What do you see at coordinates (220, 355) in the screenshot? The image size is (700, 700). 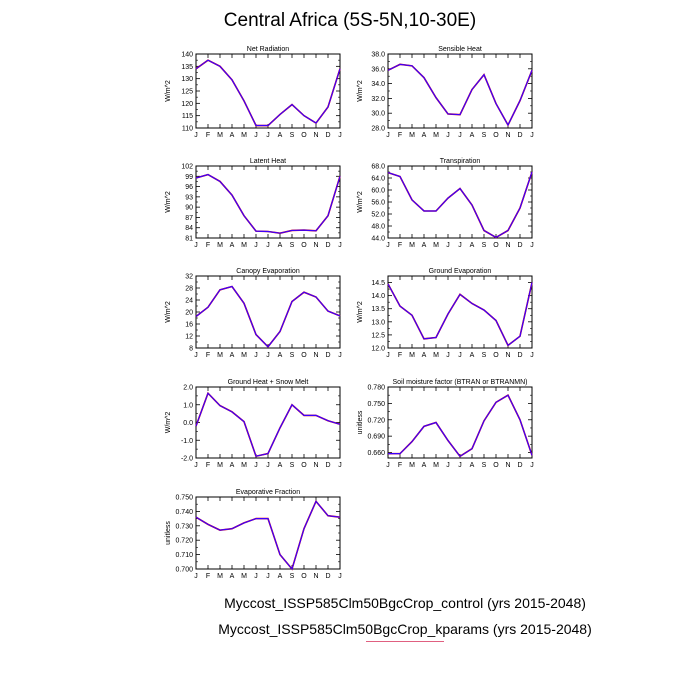 I see `panel-canopy-evaporation-xtick-label: M` at bounding box center [220, 355].